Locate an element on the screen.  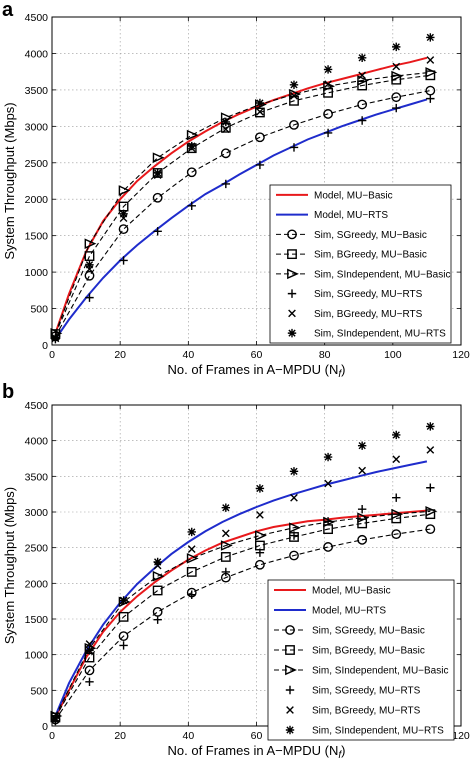
y-tick-label: 2000 is located at coordinates (37, 200).